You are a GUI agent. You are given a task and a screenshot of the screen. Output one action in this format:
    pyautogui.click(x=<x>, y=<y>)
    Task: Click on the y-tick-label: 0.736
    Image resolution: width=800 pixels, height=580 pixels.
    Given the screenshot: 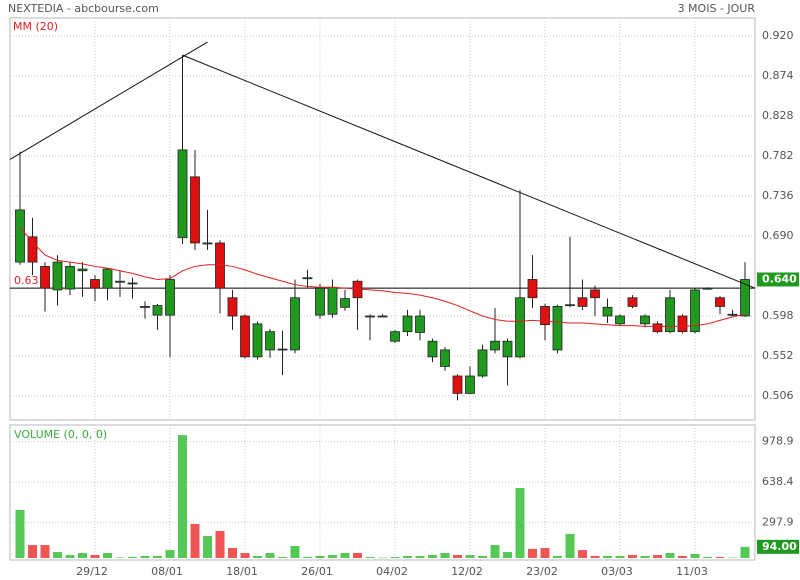 What is the action you would take?
    pyautogui.click(x=778, y=195)
    